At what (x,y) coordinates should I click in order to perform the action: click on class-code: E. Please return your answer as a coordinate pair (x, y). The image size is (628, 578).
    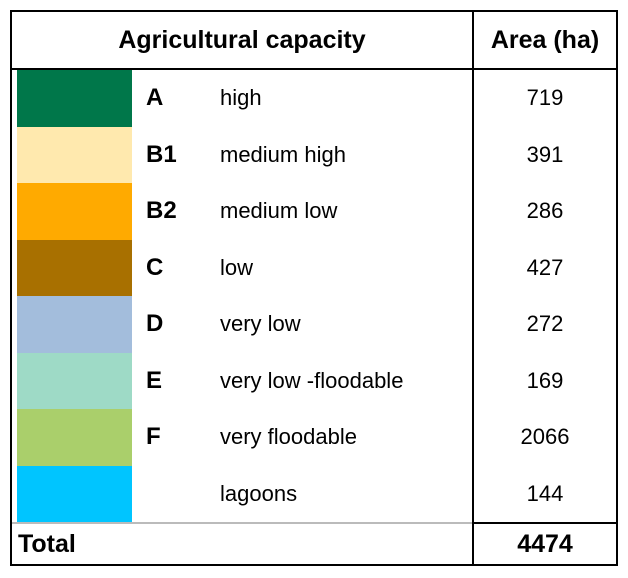
    Looking at the image, I should click on (154, 380).